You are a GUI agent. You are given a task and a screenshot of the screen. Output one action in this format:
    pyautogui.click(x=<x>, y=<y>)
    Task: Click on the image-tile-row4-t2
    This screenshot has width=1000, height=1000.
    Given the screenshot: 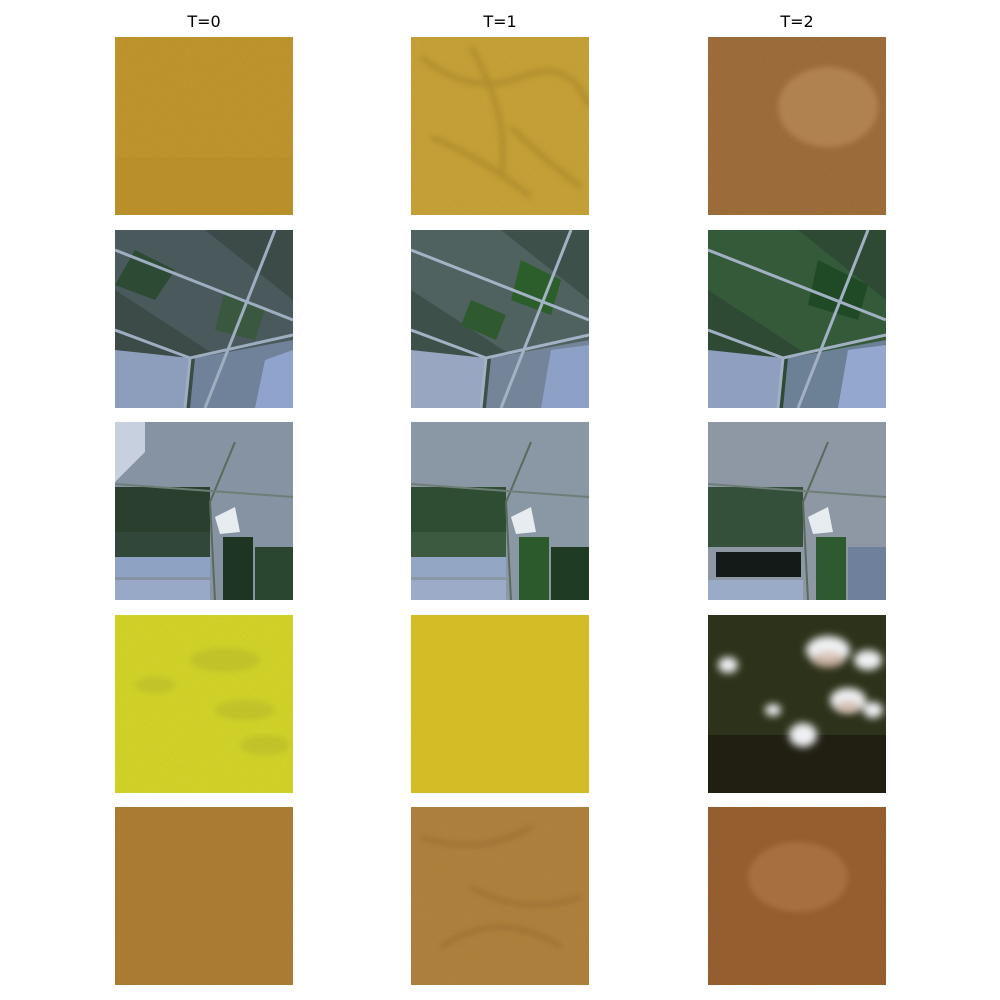 What is the action you would take?
    pyautogui.click(x=797, y=704)
    